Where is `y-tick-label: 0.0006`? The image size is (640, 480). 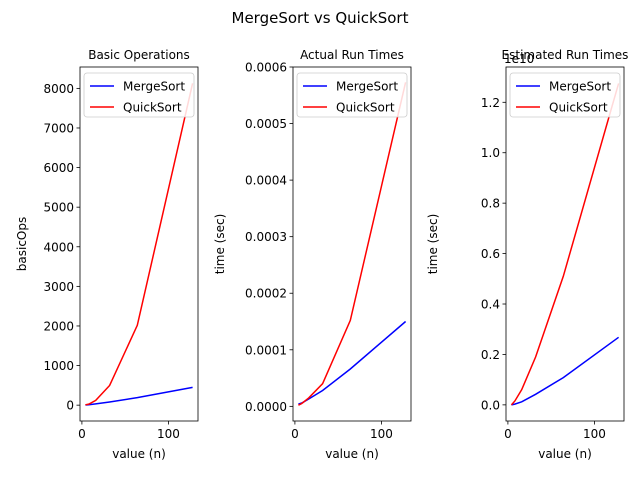
y-tick-label: 0.0006 is located at coordinates (266, 68).